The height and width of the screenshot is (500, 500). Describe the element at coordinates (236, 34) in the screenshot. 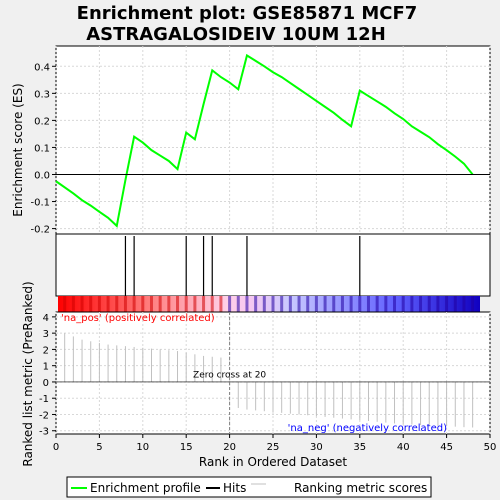

I see `chart-title-line2: ASTRAGALOSIDEIV 10UM 12H` at that location.